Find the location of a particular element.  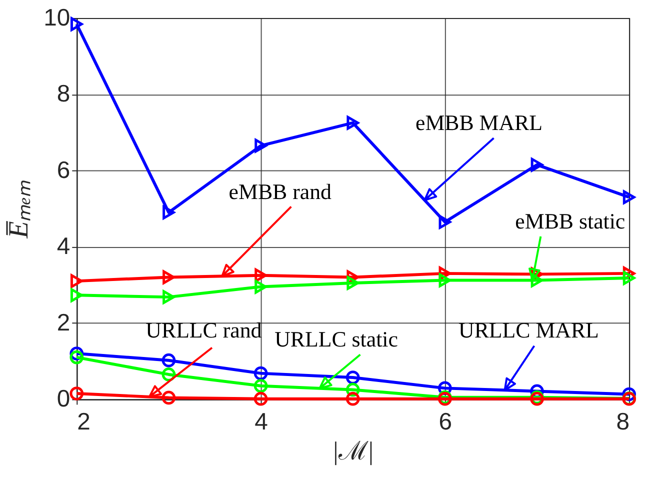

x-tick-label: 4 is located at coordinates (261, 422).